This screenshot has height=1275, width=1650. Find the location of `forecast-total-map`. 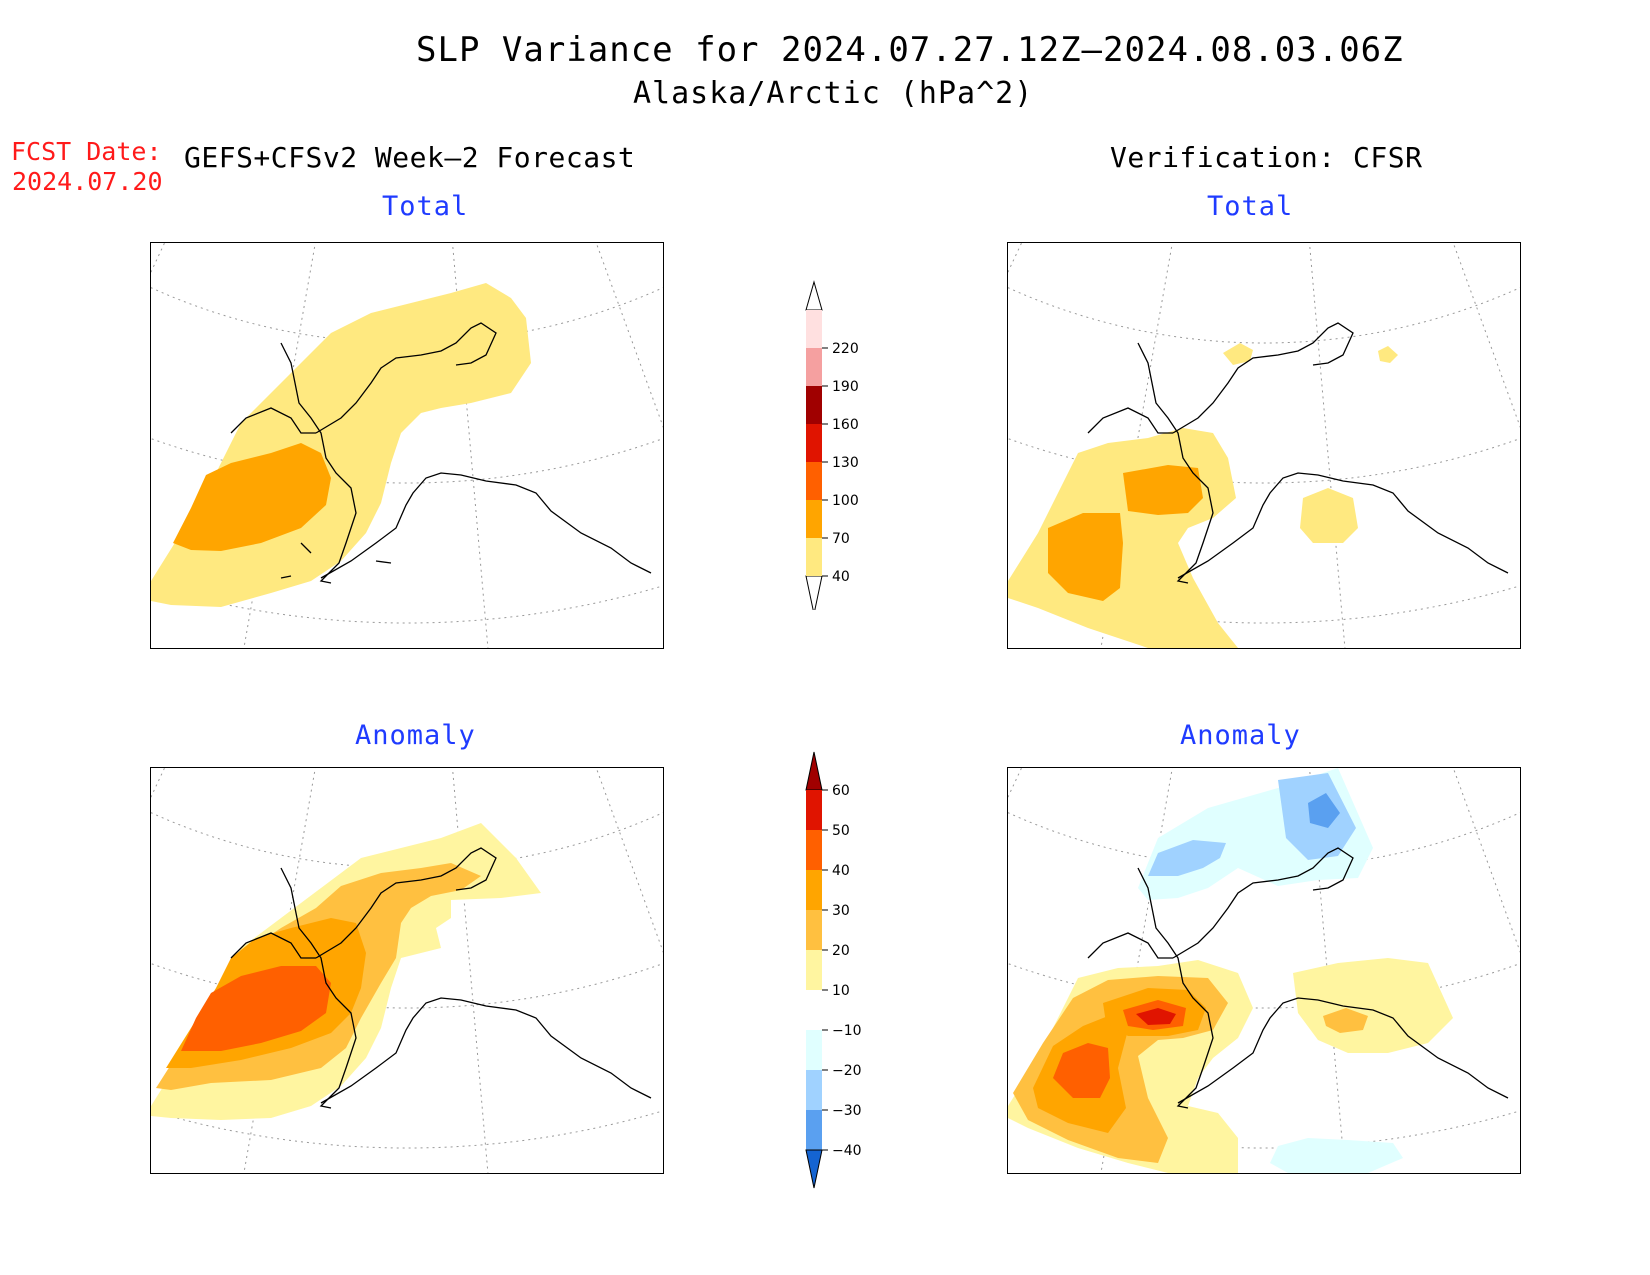

forecast-total-map is located at coordinates (407, 445).